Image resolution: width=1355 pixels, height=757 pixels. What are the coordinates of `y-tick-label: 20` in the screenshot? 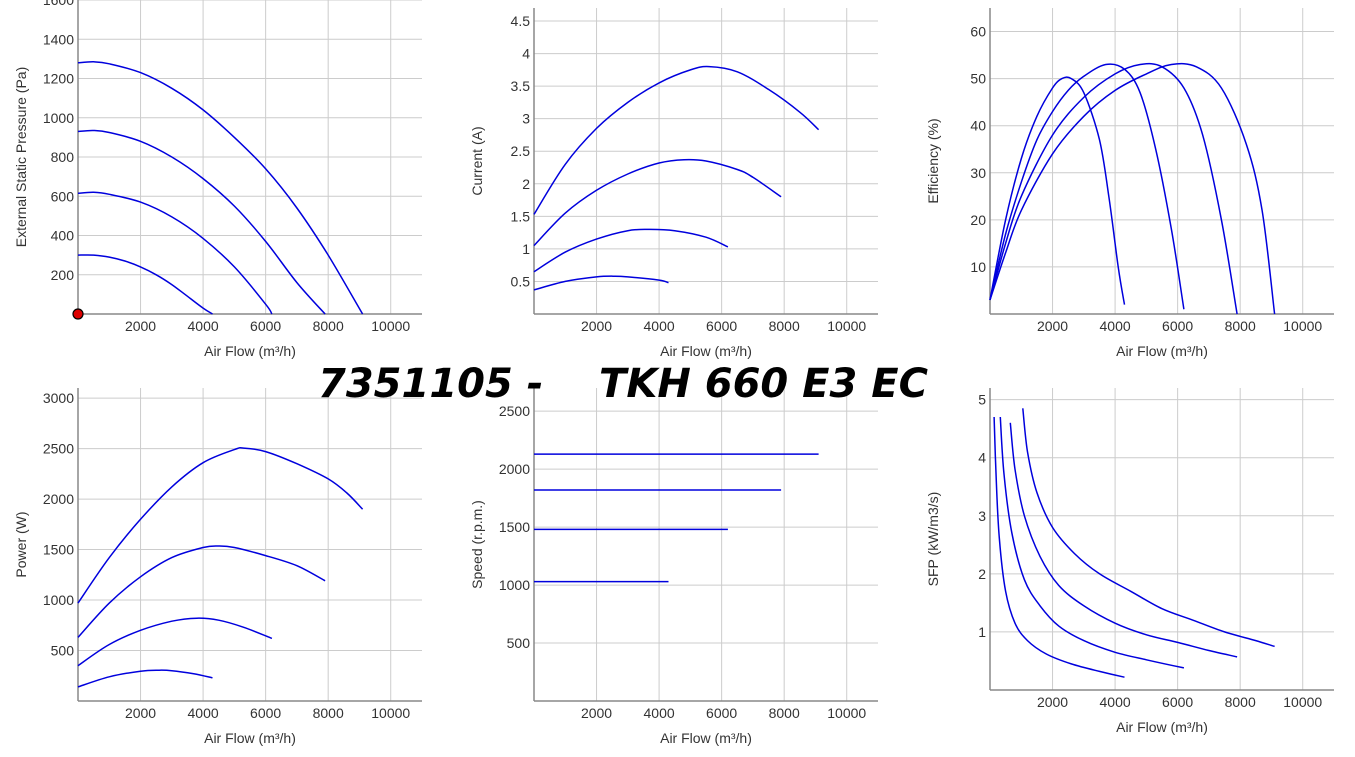 It's located at (978, 220).